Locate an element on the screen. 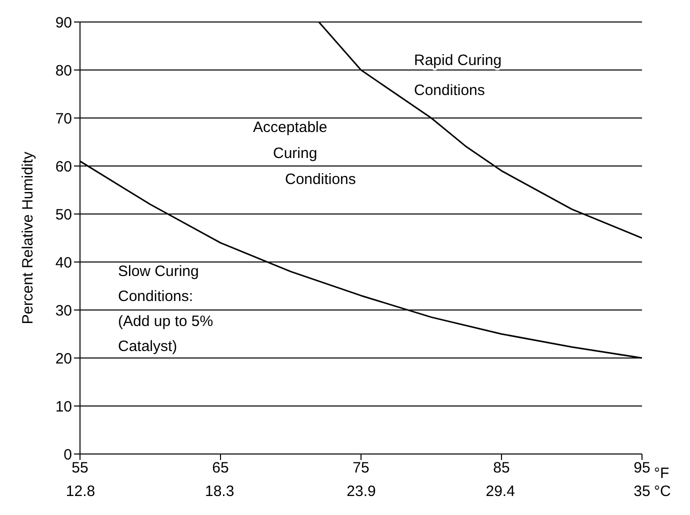  x2-tick-label: 12.8 is located at coordinates (81, 491).